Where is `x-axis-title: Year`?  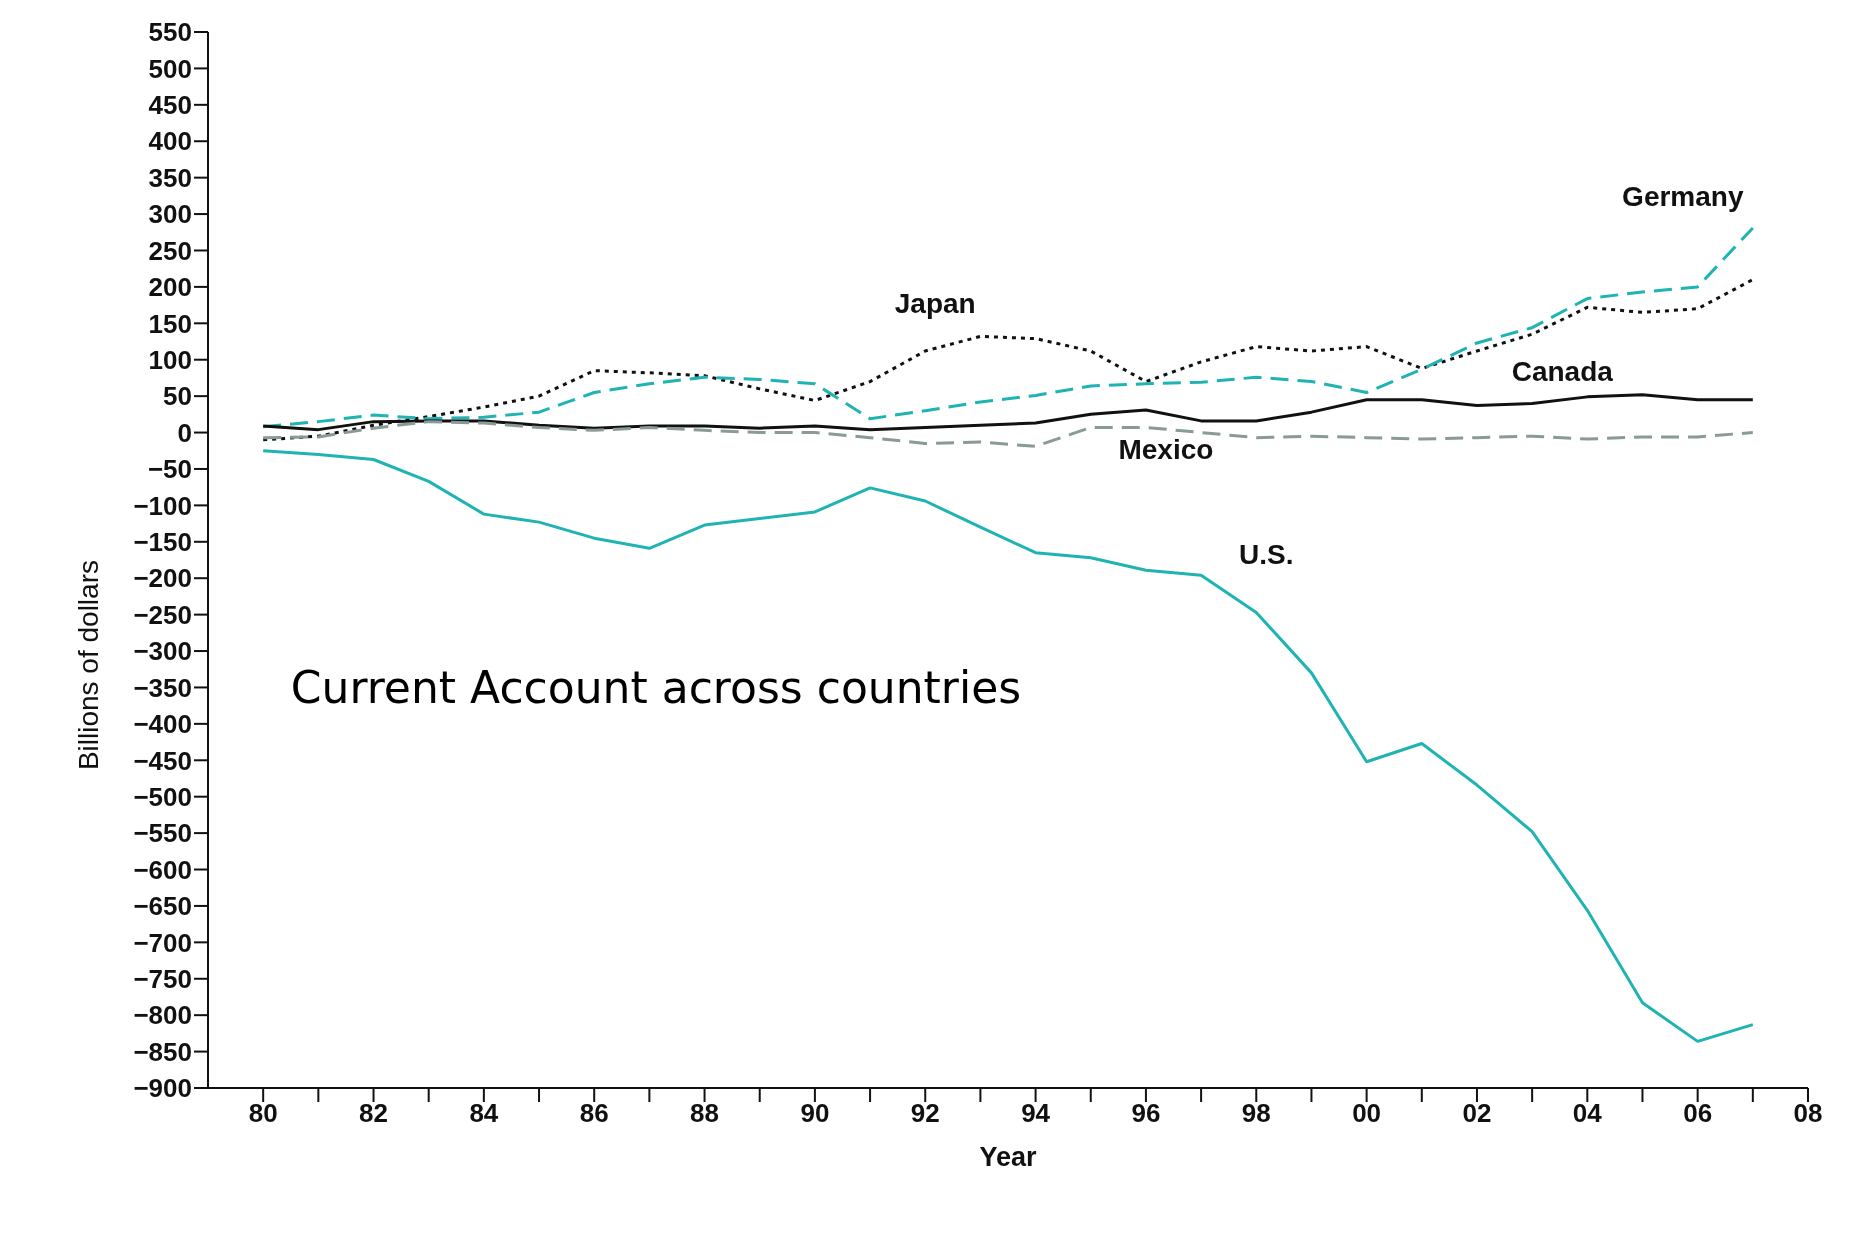
x-axis-title: Year is located at coordinates (1008, 1157).